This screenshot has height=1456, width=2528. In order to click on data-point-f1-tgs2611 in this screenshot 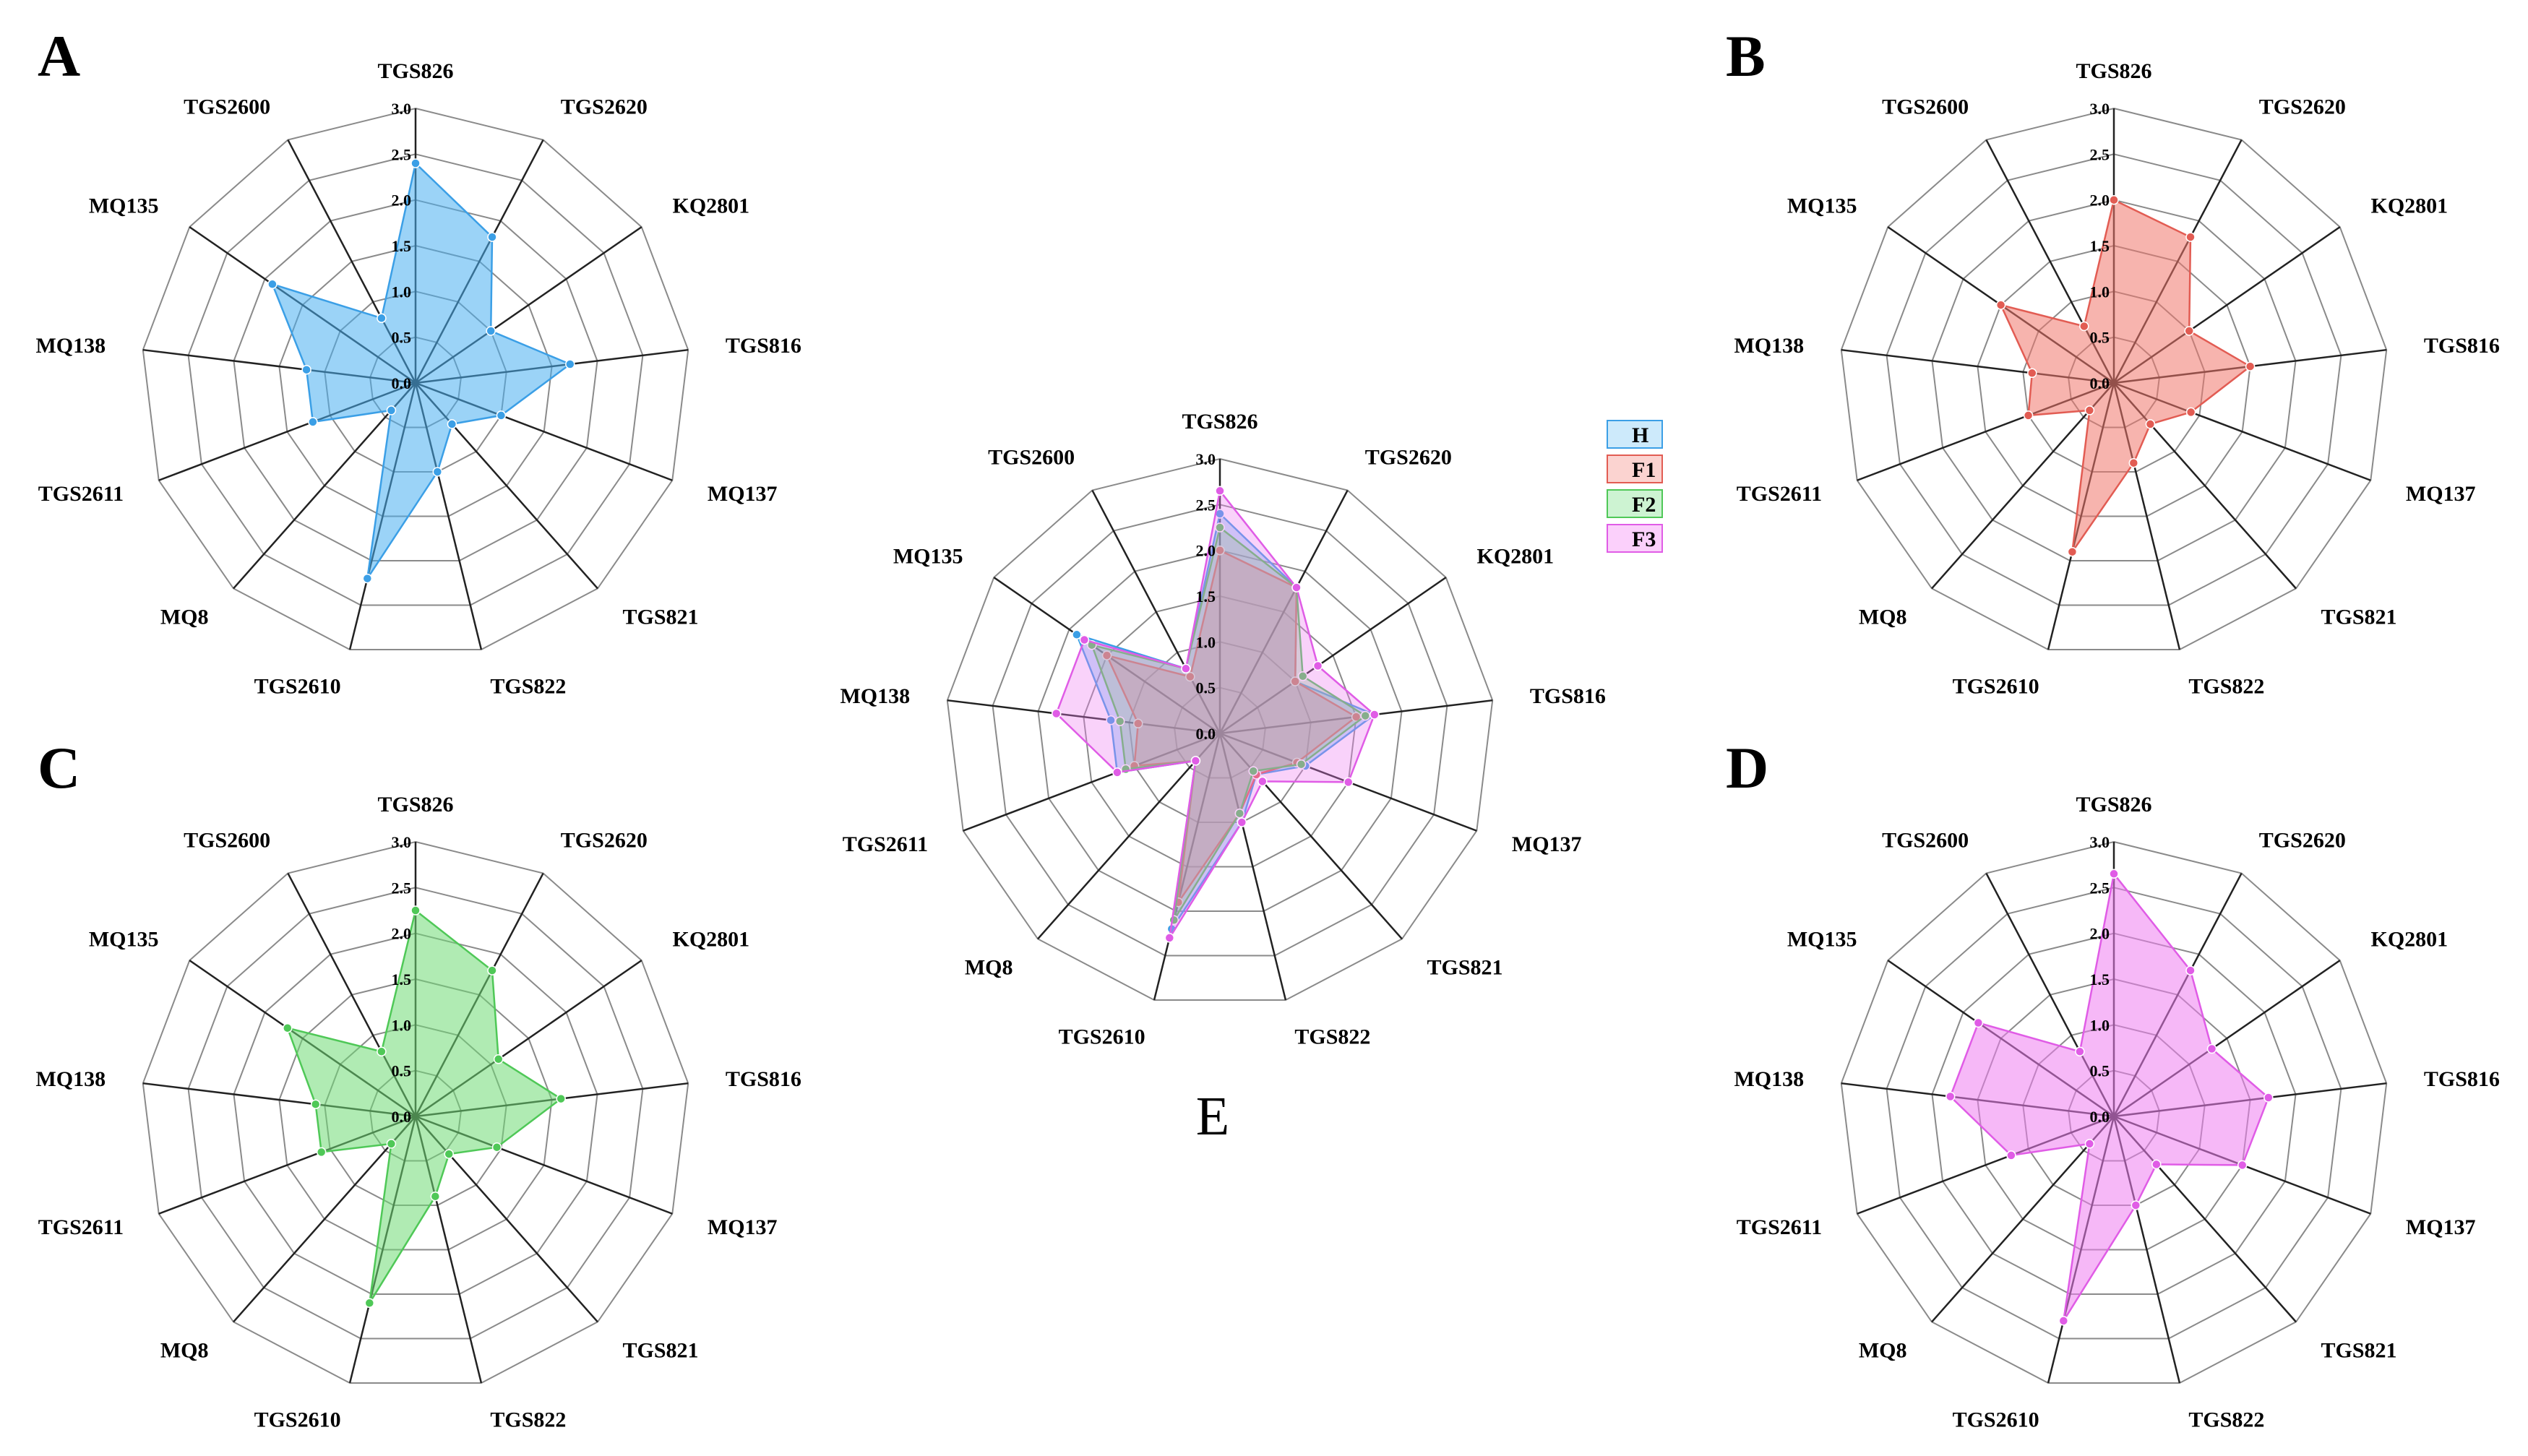, I will do `click(2029, 415)`.